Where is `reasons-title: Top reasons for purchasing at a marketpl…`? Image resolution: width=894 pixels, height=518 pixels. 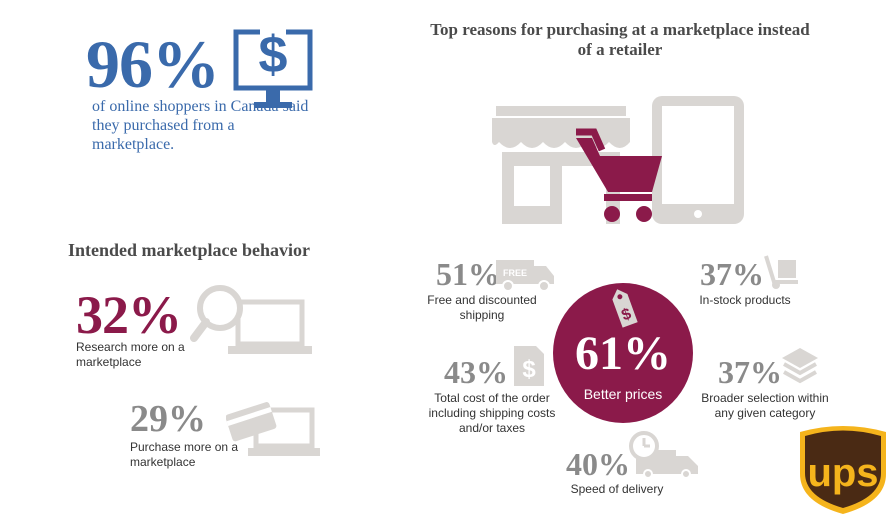 reasons-title: Top reasons for purchasing at a marketpl… is located at coordinates (620, 39).